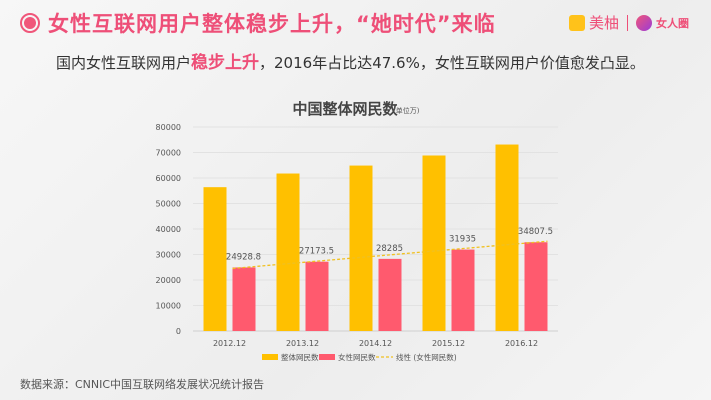 The width and height of the screenshot is (711, 400). I want to click on legend-label-female: 女性网民数, so click(357, 357).